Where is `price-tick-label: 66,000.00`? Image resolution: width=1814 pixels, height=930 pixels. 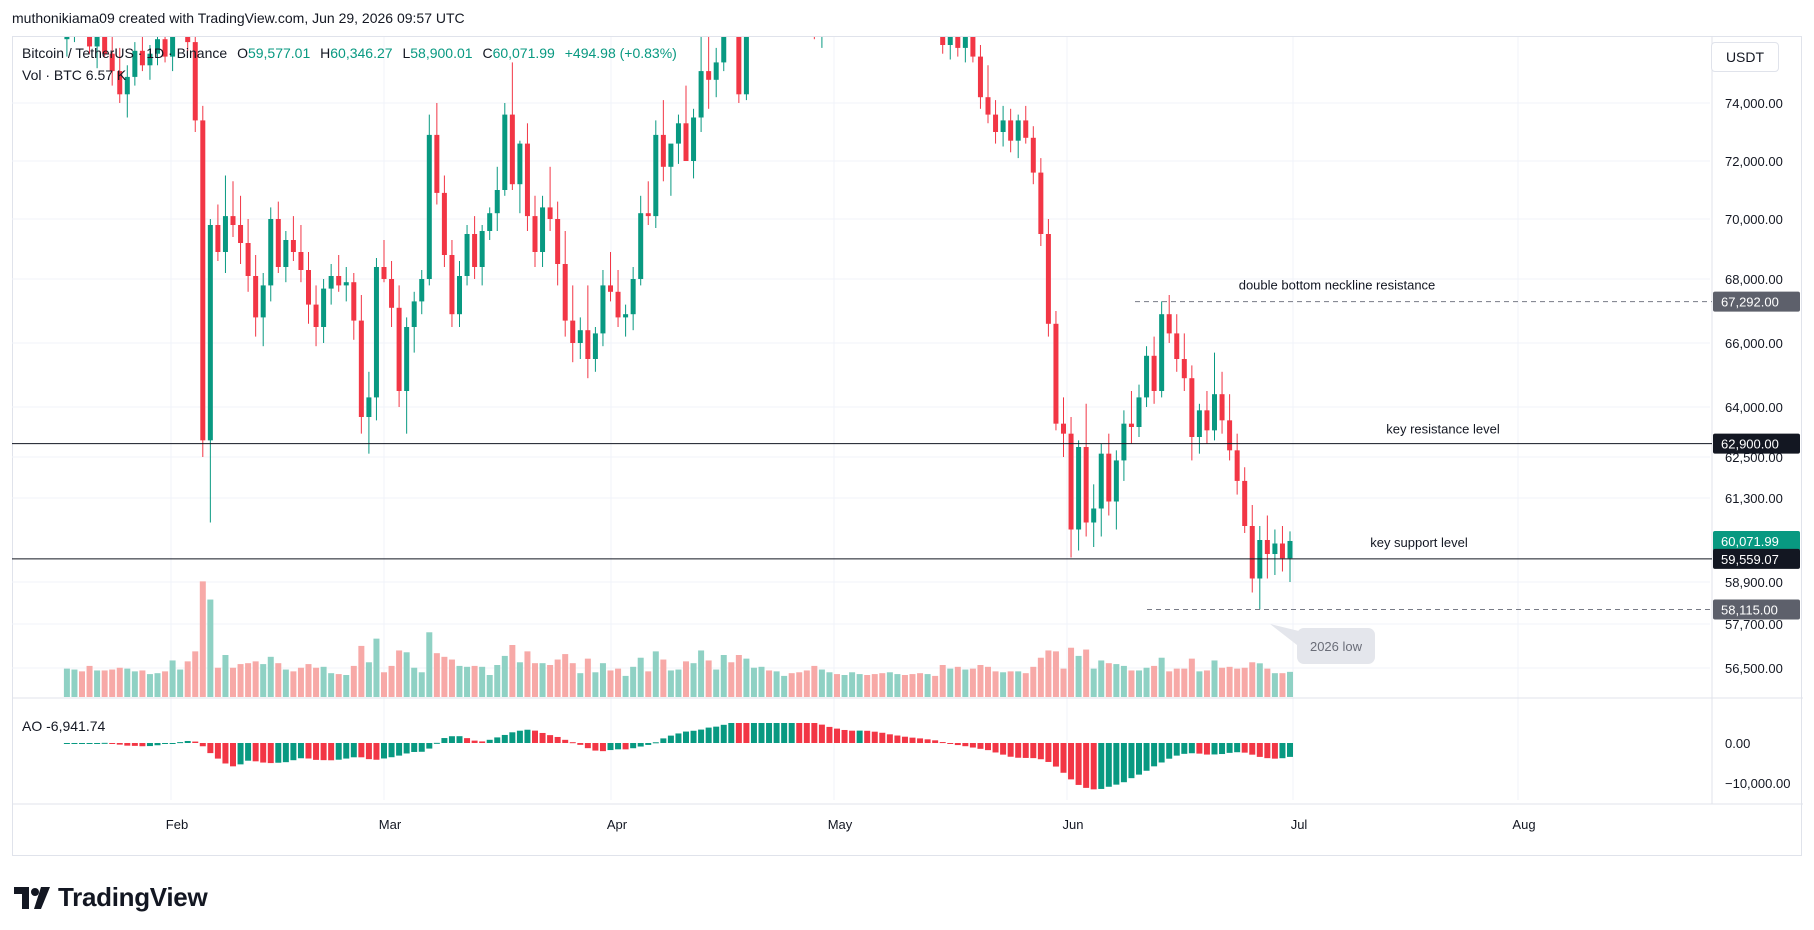
price-tick-label: 66,000.00 is located at coordinates (1754, 343).